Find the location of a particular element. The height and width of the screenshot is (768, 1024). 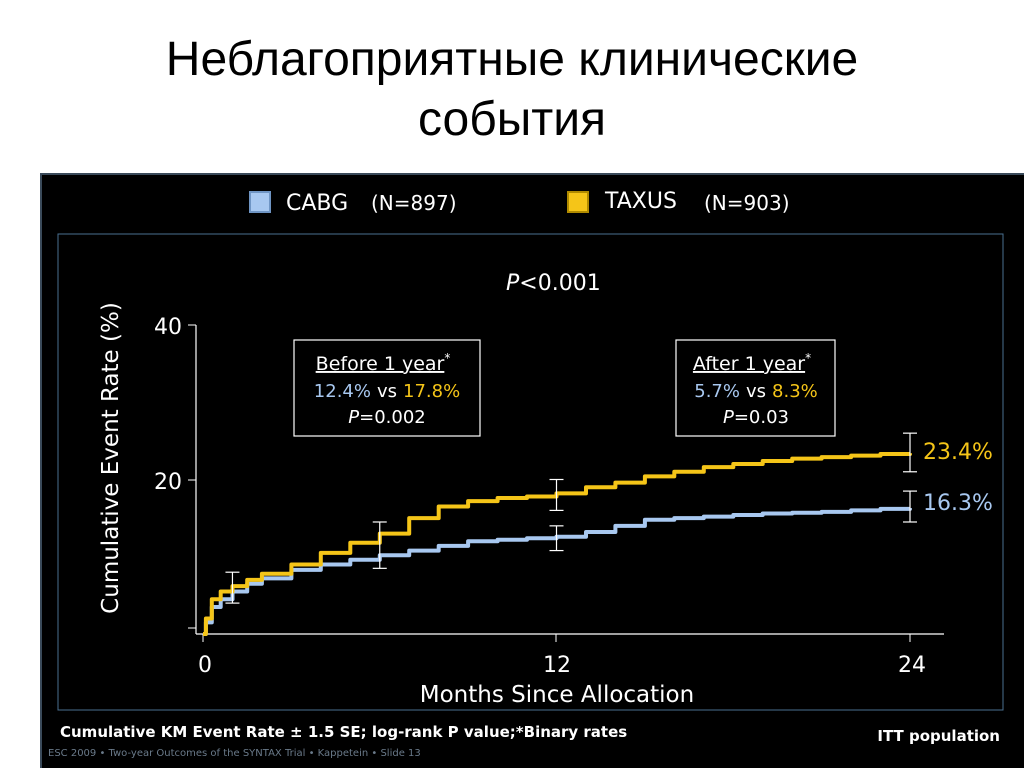

legend-cabg-n: (N=897) is located at coordinates (414, 203).